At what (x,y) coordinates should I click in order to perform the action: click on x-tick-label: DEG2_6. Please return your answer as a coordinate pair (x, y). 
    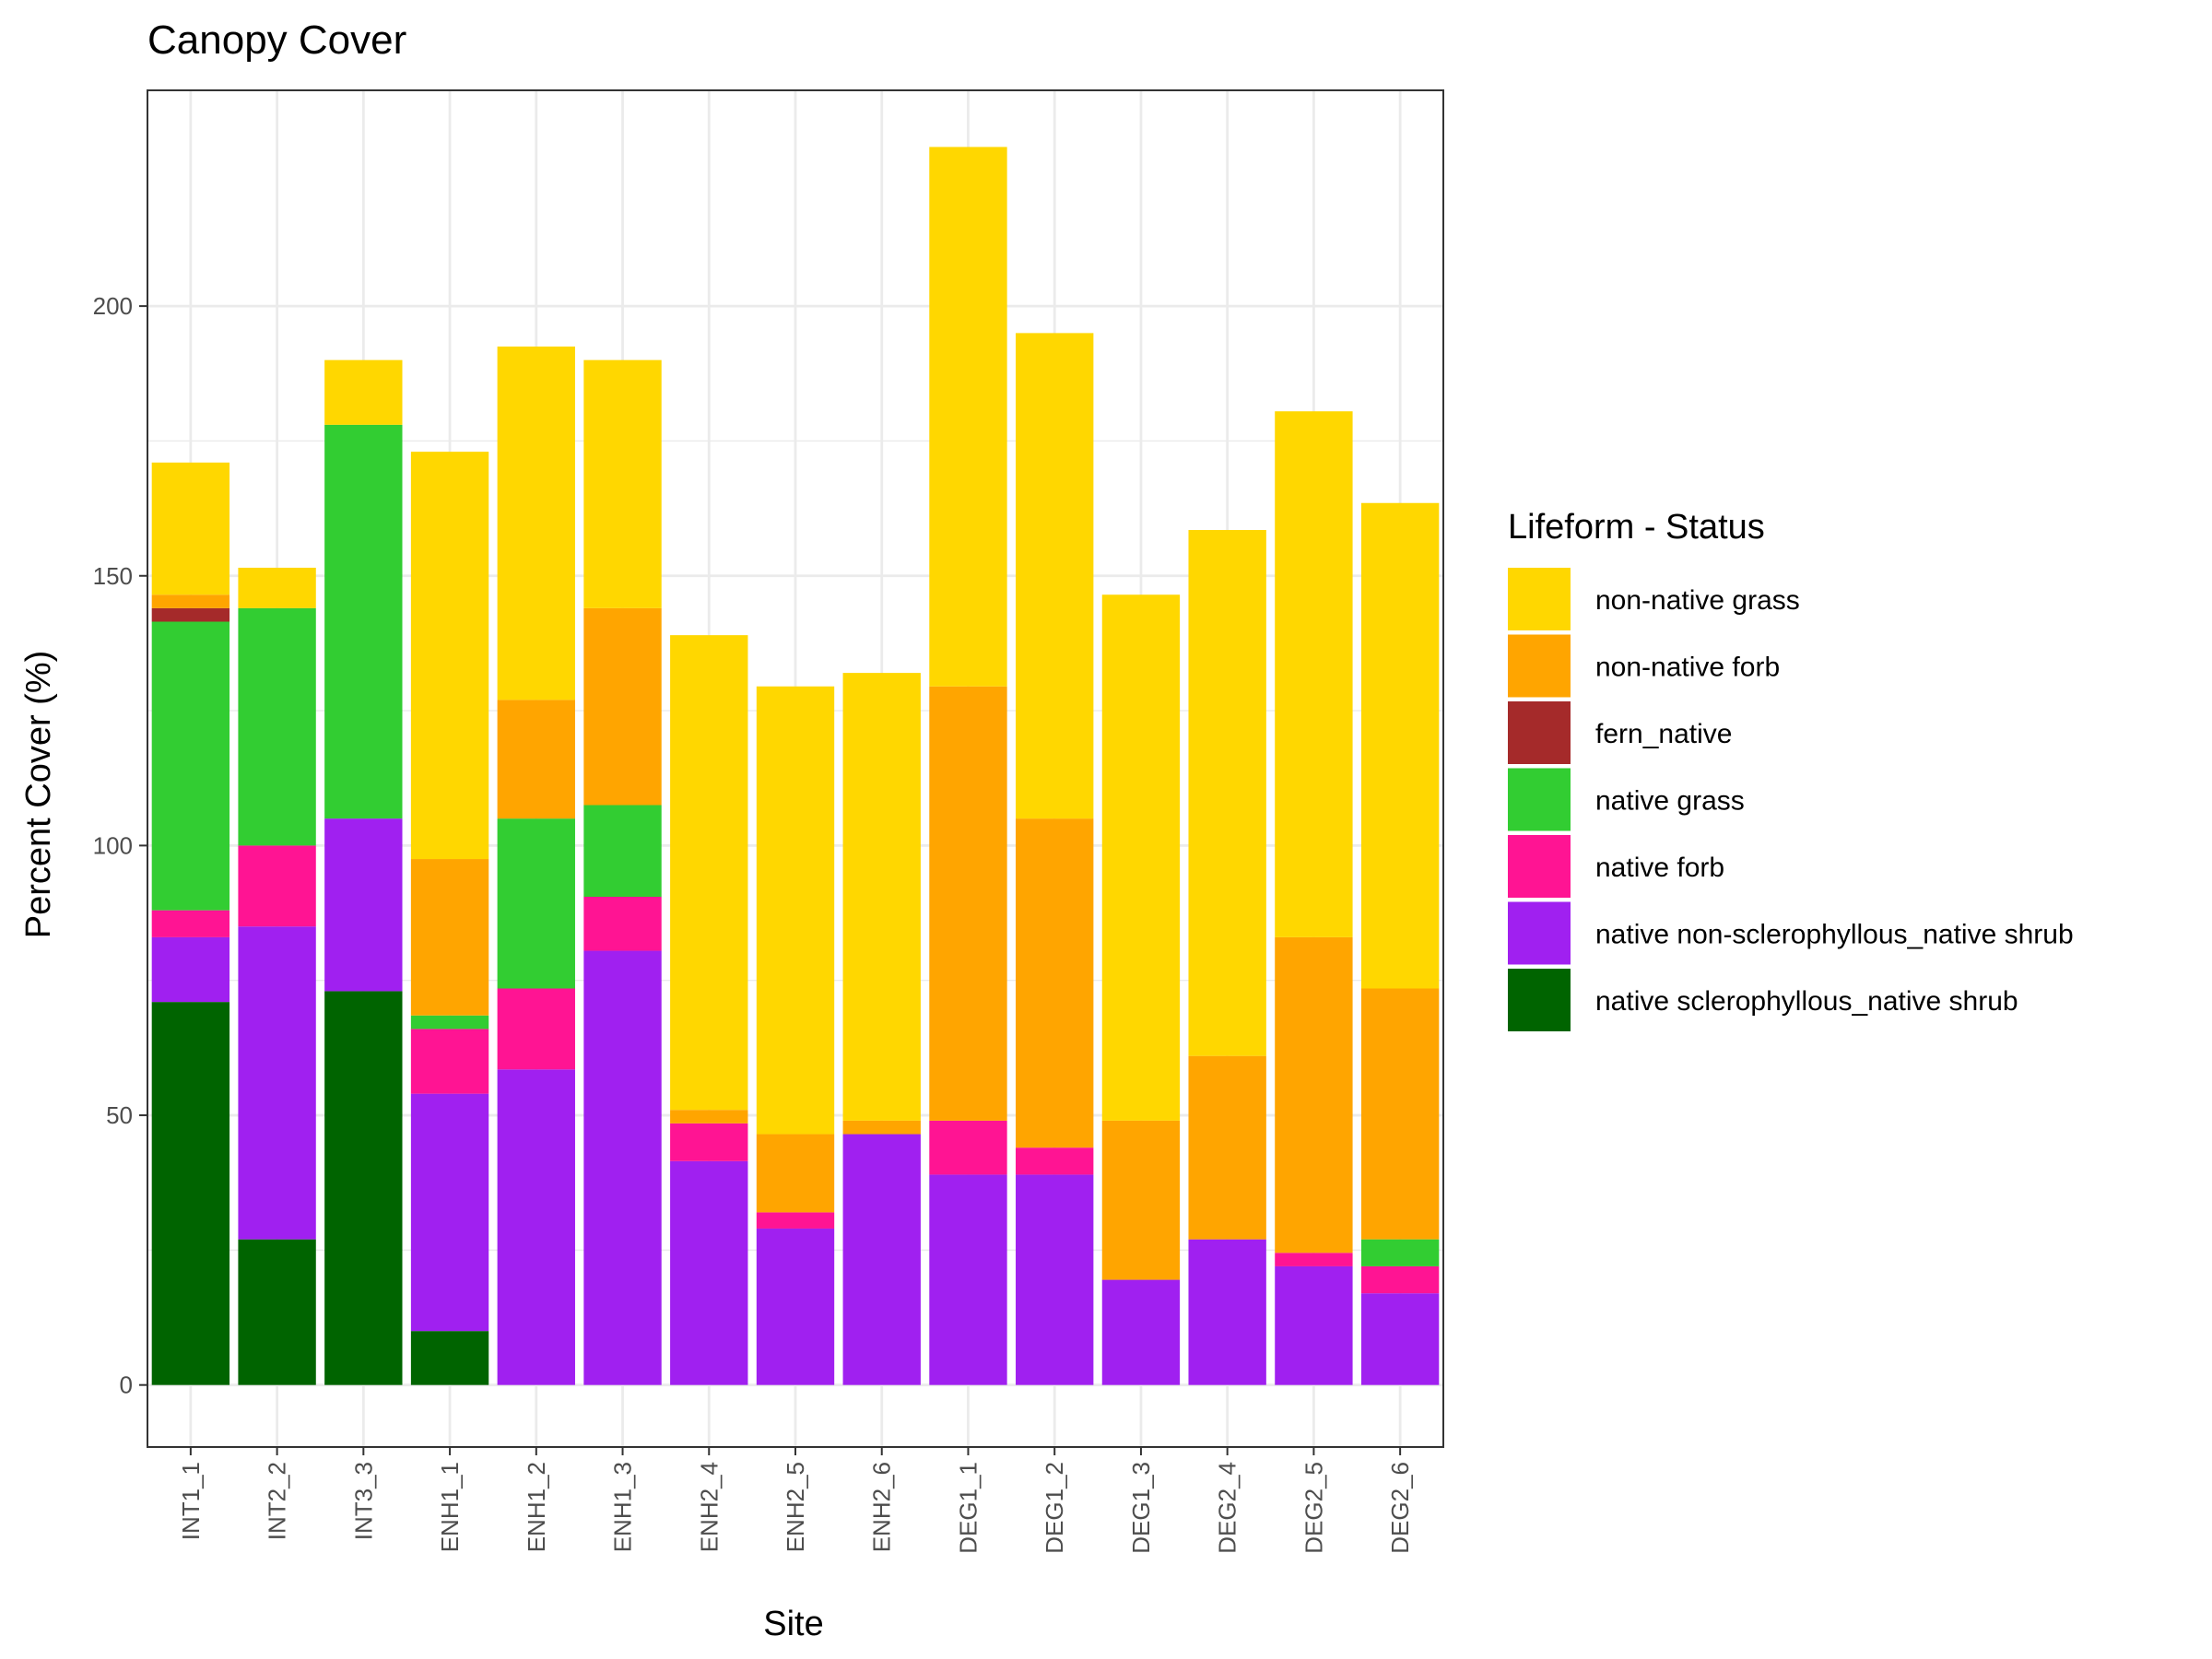
    Looking at the image, I should click on (1400, 1508).